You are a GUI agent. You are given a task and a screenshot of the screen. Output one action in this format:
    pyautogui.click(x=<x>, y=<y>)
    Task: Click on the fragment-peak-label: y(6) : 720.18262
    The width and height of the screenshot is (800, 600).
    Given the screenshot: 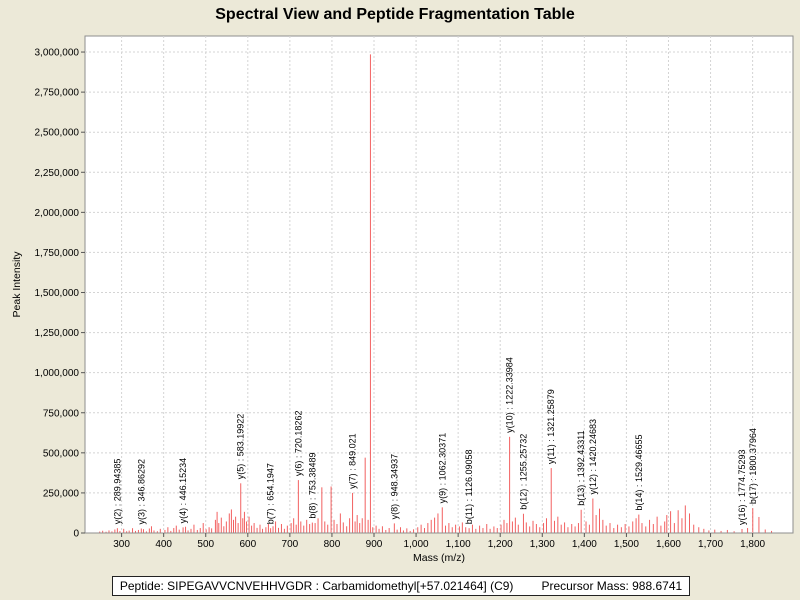 What is the action you would take?
    pyautogui.click(x=298, y=444)
    